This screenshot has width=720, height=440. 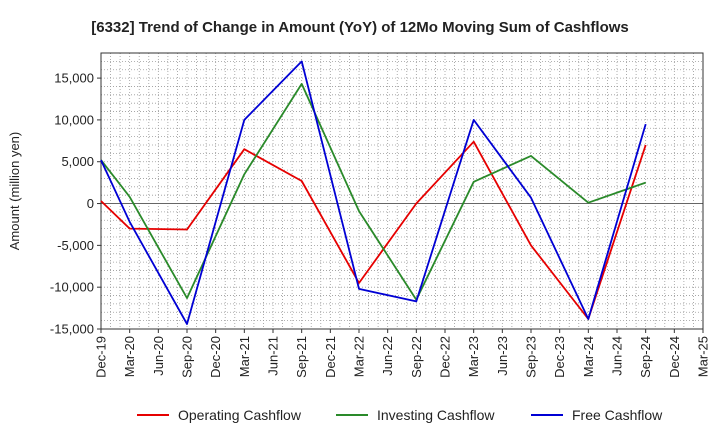 What do you see at coordinates (445, 357) in the screenshot?
I see `x-tick-label: Dec-22` at bounding box center [445, 357].